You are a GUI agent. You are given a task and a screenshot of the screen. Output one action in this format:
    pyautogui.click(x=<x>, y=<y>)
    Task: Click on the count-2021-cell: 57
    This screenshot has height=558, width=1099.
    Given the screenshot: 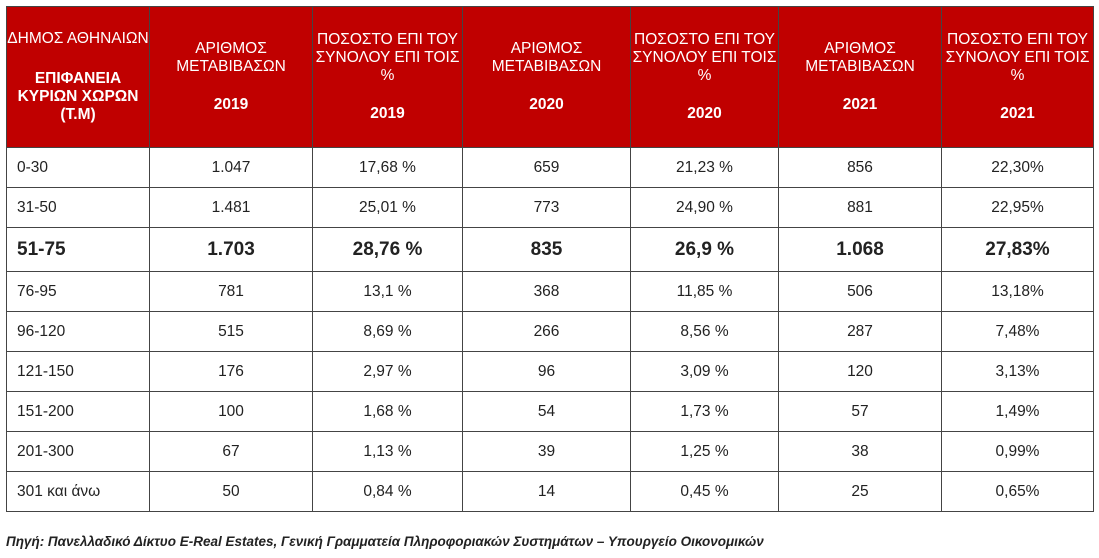 What is the action you would take?
    pyautogui.click(x=860, y=411)
    